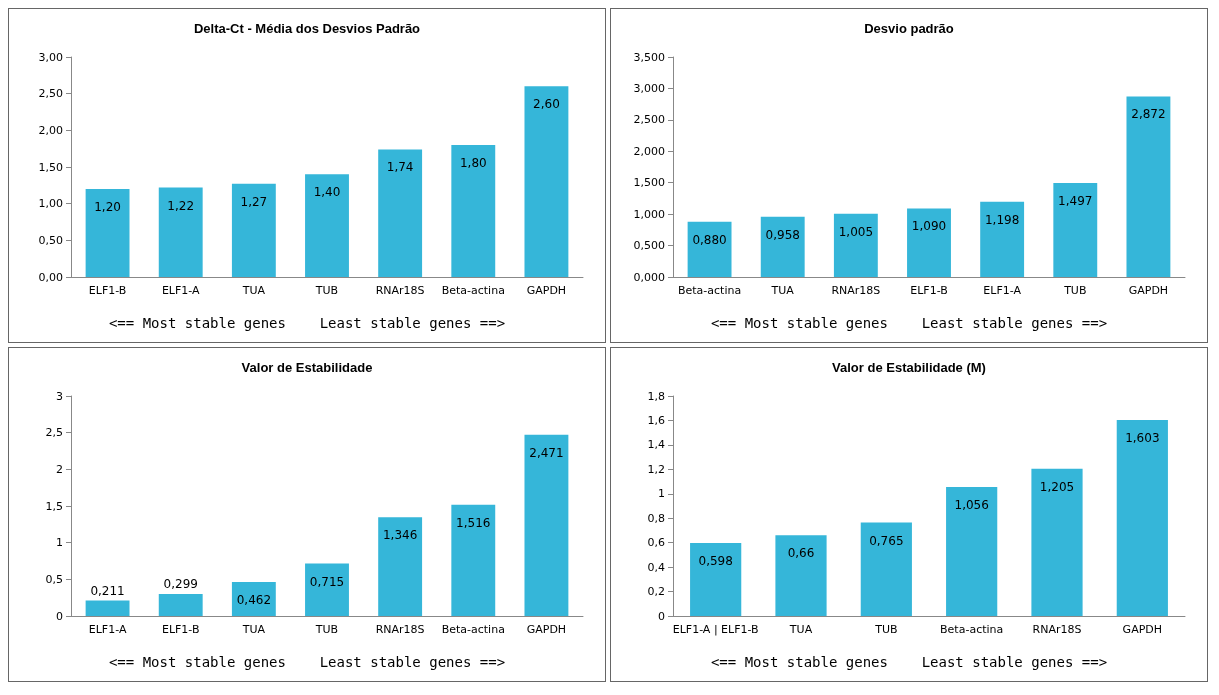 Image resolution: width=1219 pixels, height=695 pixels. What do you see at coordinates (656, 567) in the screenshot?
I see `y-tick-label: 0,4` at bounding box center [656, 567].